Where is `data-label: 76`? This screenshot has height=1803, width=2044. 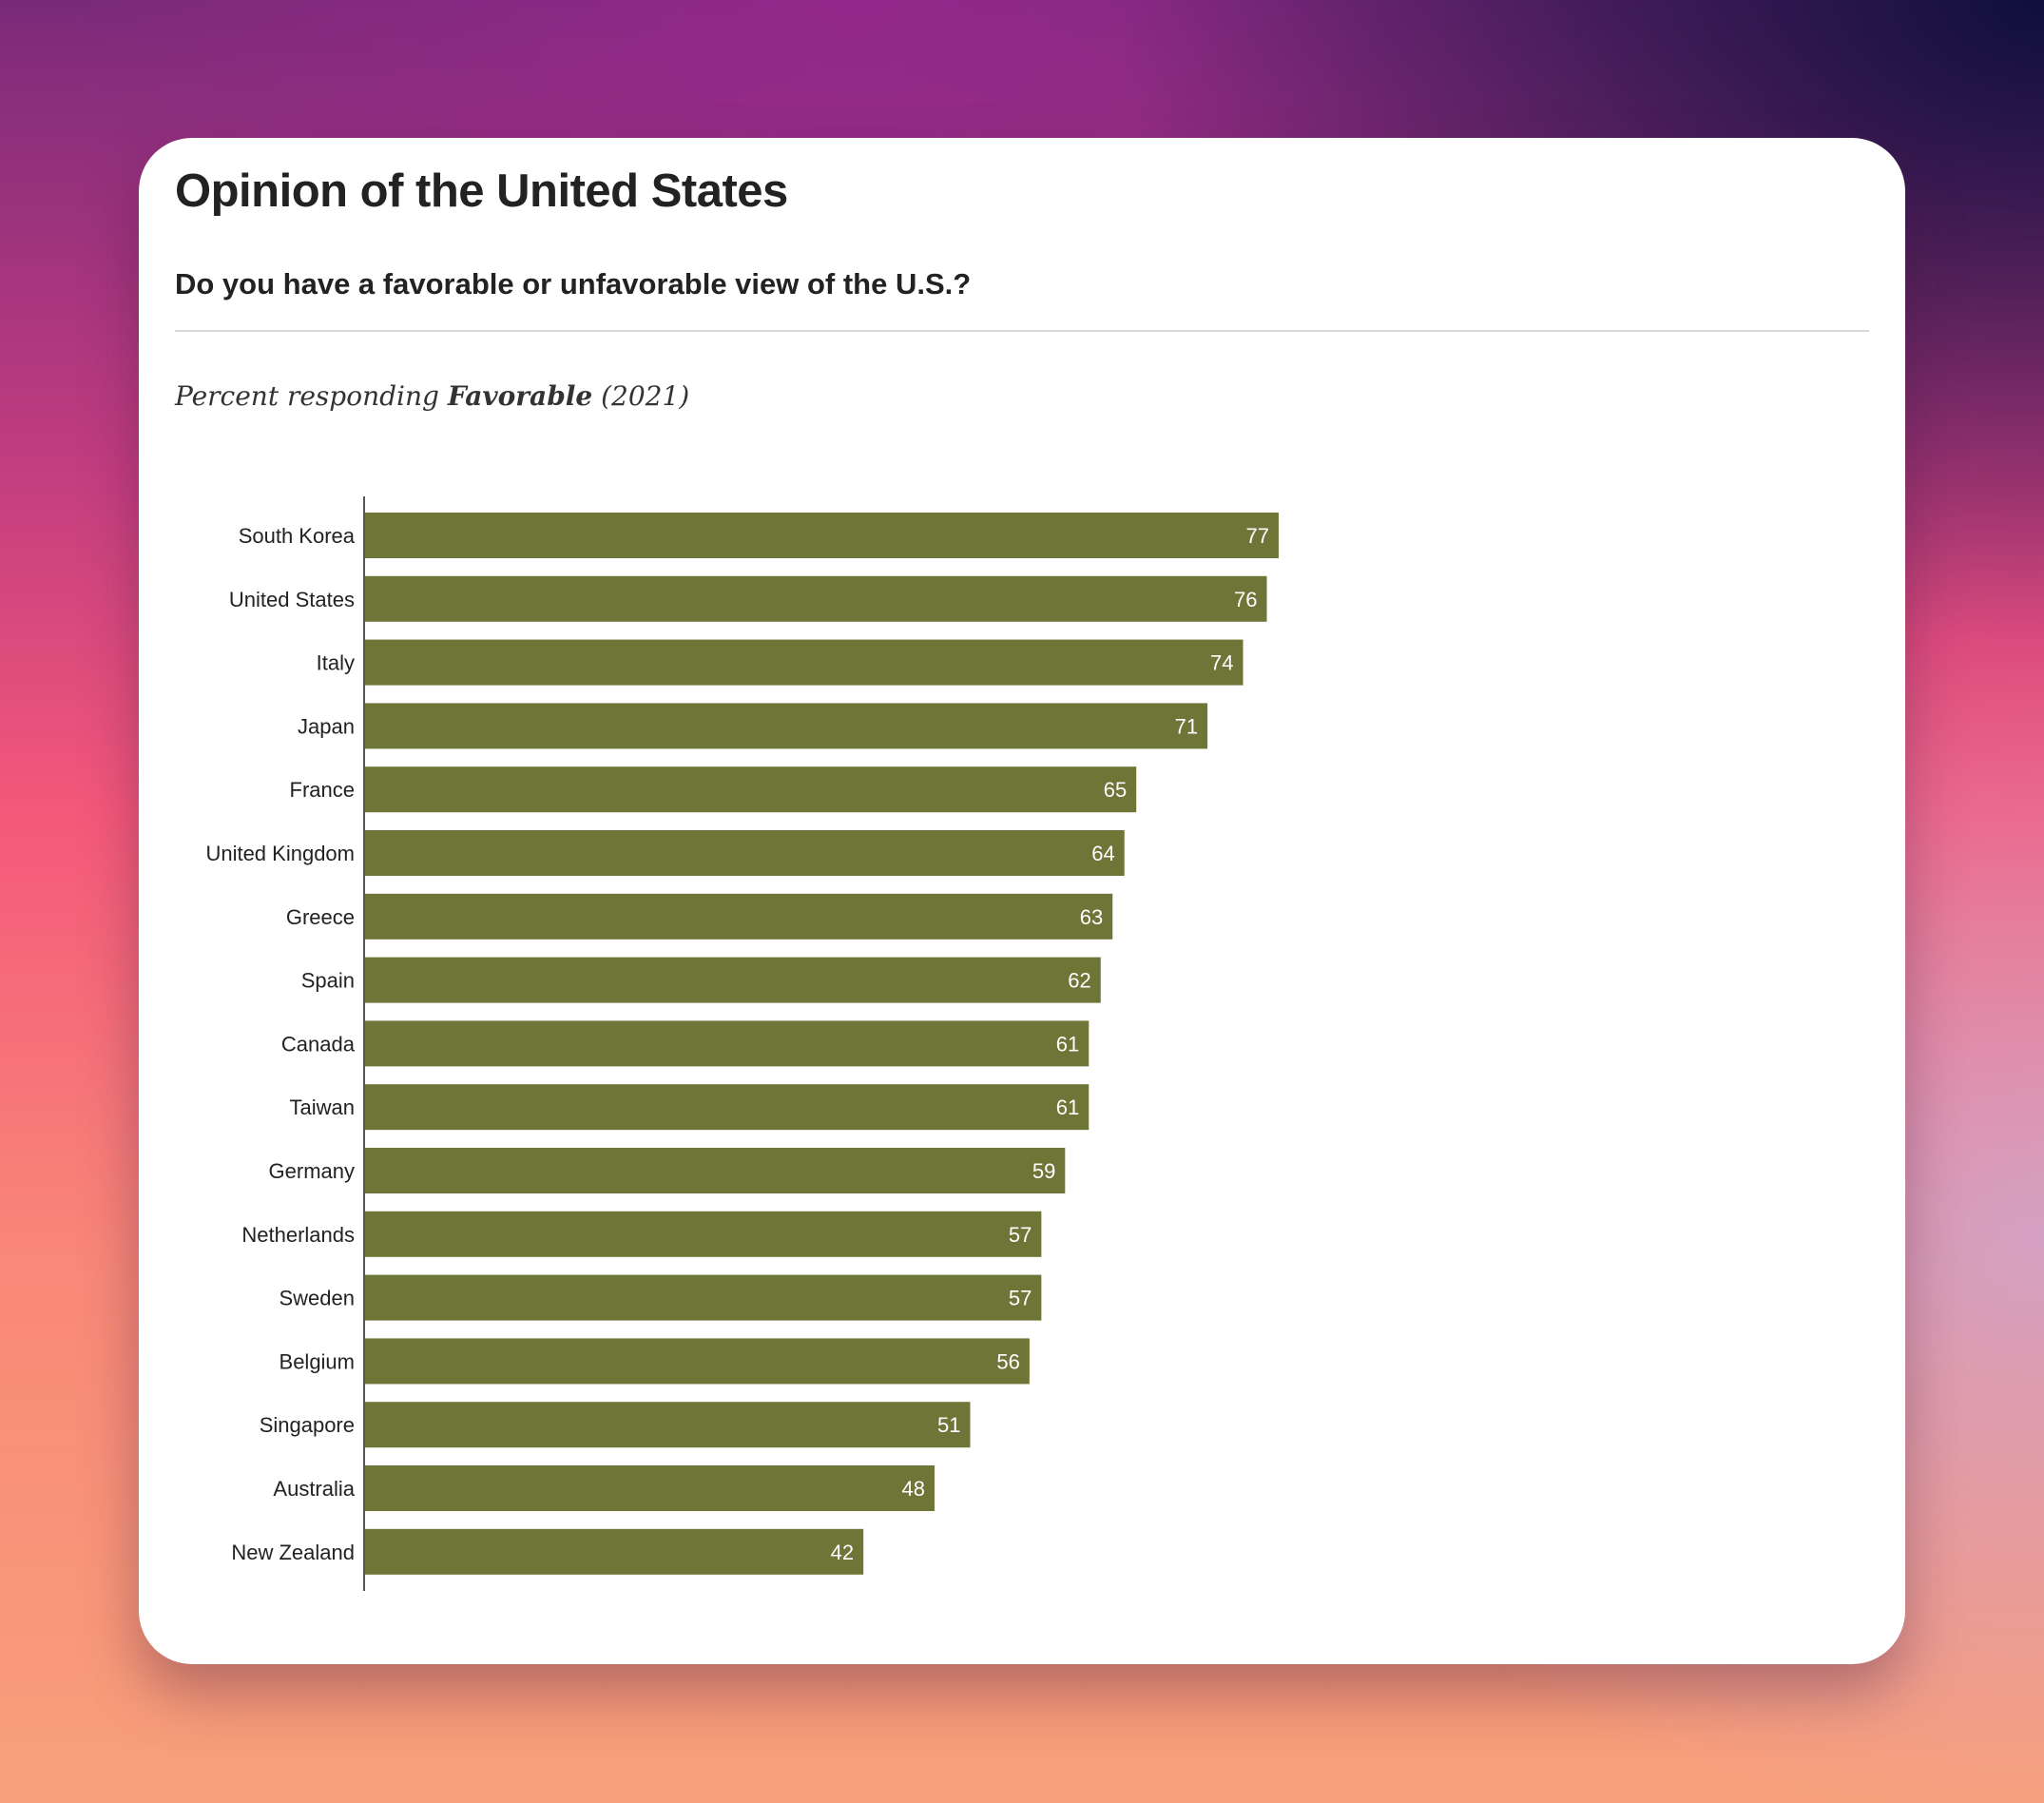
data-label: 76 is located at coordinates (1245, 599).